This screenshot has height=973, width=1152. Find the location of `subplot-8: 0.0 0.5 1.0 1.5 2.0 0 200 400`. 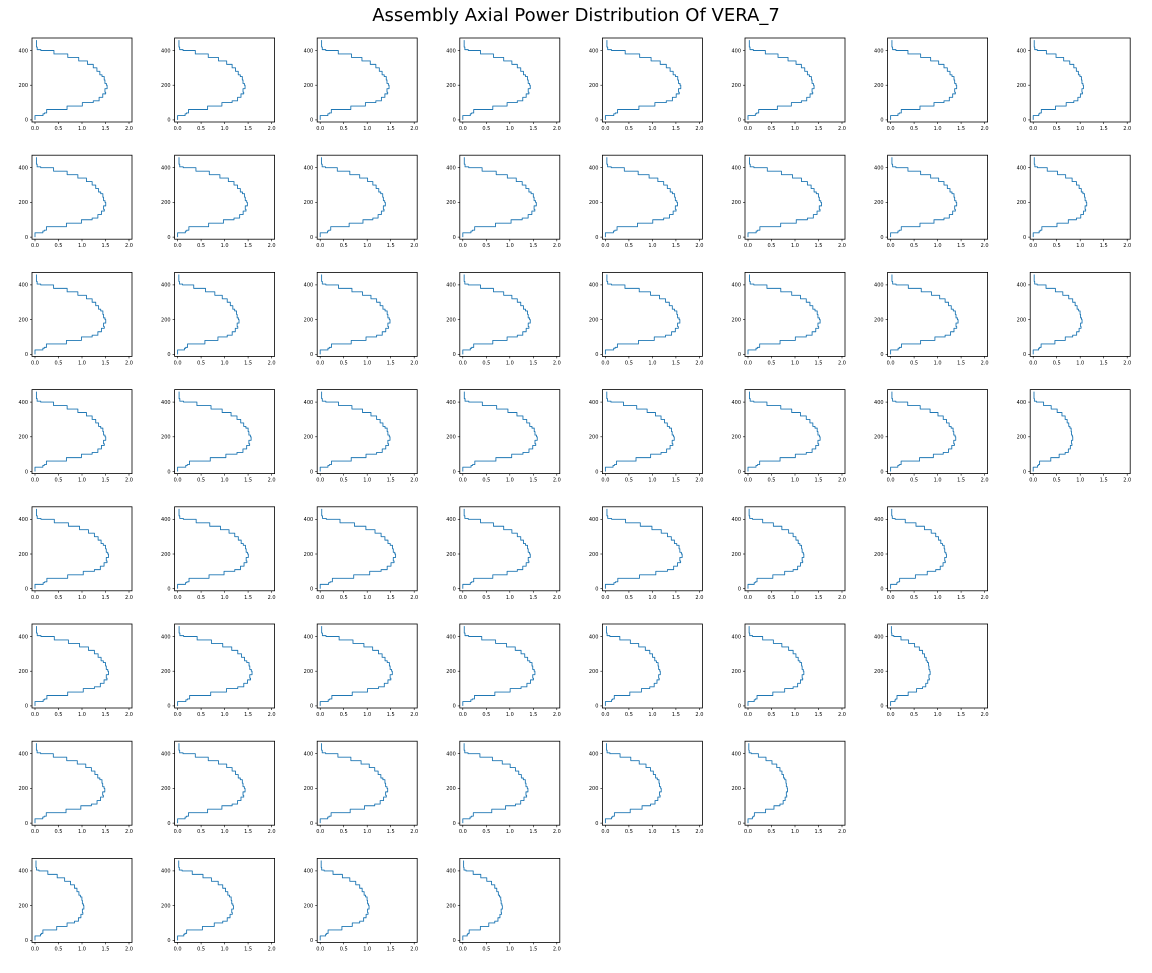

subplot-8: 0.0 0.5 1.0 1.5 2.0 0 200 400 is located at coordinates (75, 201).